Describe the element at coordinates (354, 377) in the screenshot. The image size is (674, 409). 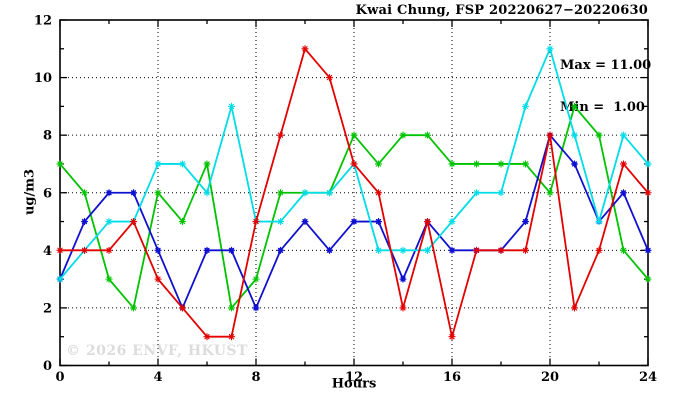
I see `x-tick-label: 12` at that location.